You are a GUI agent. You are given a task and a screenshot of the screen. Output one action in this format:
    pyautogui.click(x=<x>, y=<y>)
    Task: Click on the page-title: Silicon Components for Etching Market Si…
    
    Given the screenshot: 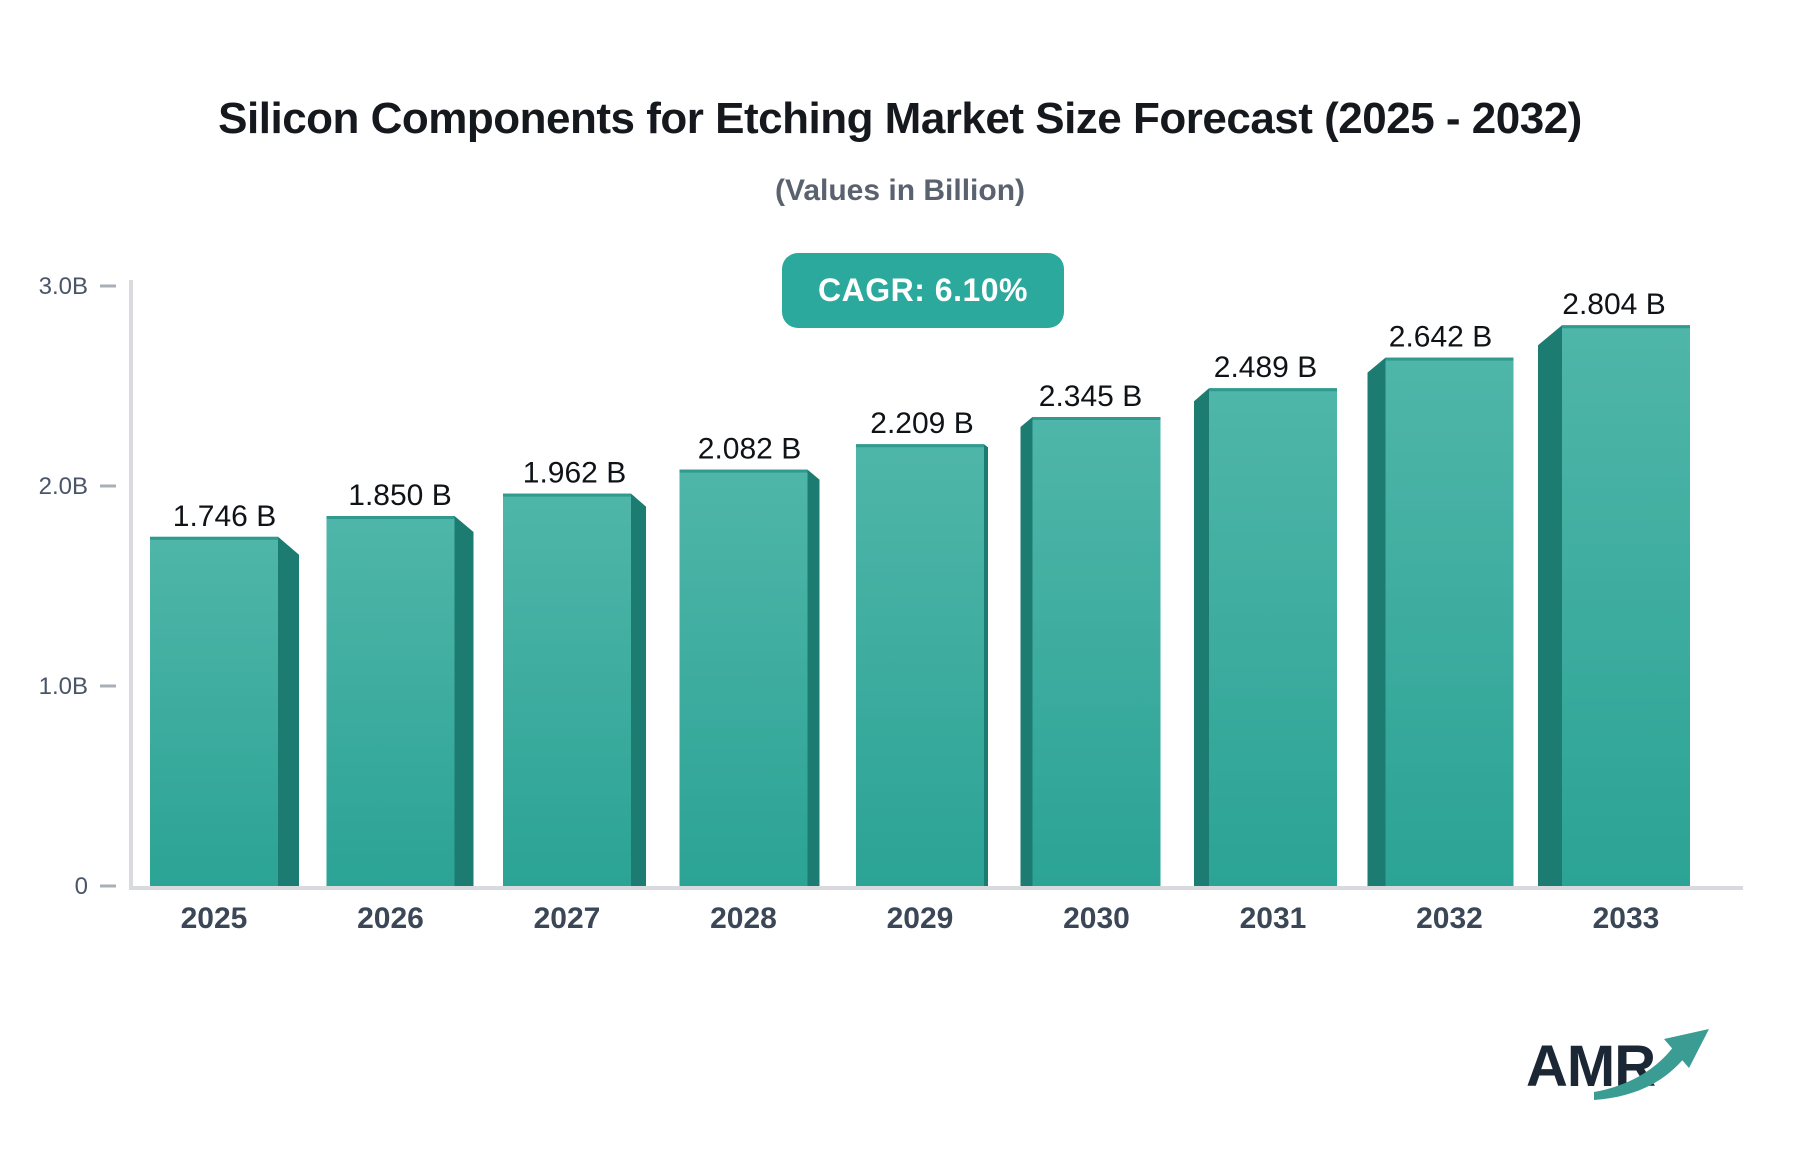 What is the action you would take?
    pyautogui.click(x=900, y=118)
    